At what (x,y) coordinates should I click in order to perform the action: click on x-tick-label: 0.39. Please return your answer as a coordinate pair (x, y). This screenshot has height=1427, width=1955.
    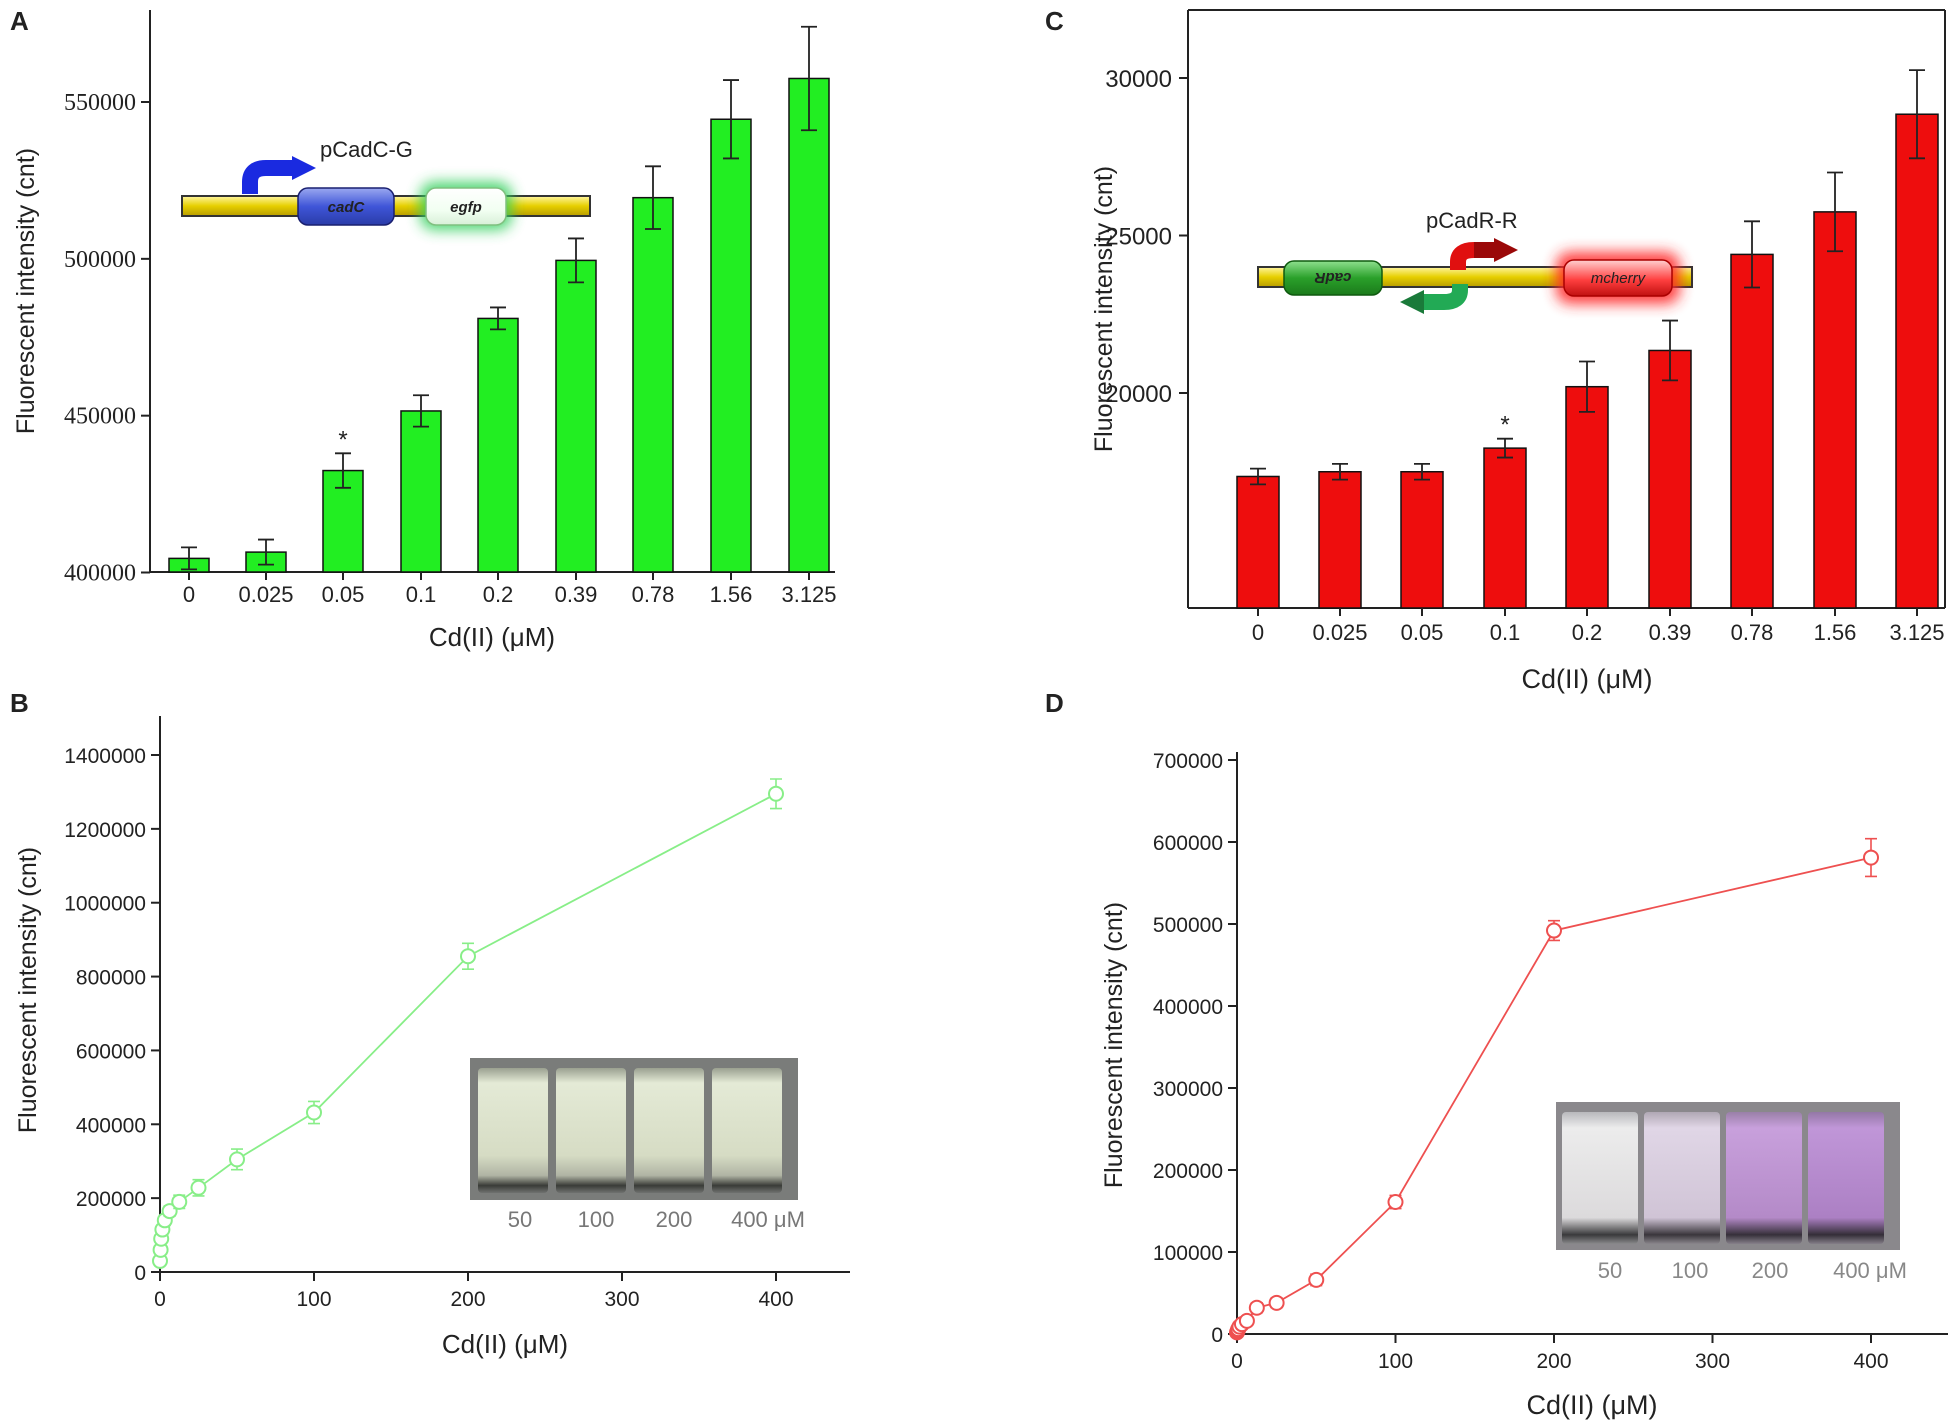
    Looking at the image, I should click on (1670, 632).